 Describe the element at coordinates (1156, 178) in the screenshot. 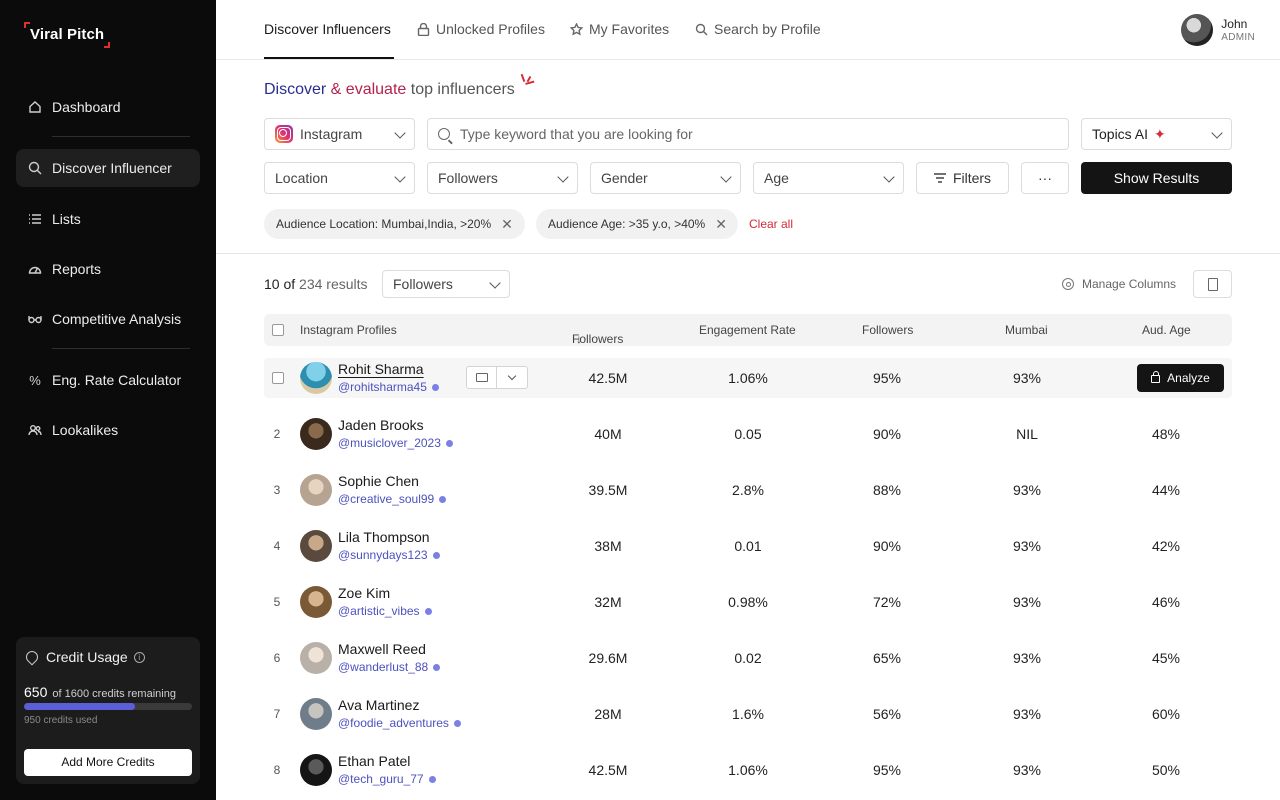

I see `show-results-button: Show Results` at that location.